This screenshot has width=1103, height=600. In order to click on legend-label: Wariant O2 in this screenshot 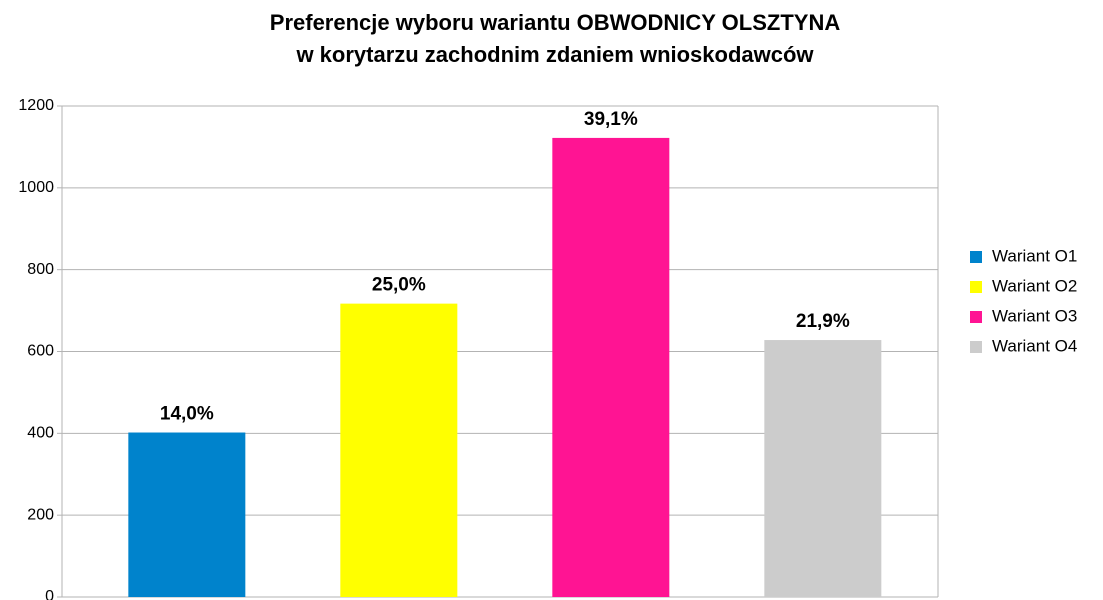, I will do `click(1034, 285)`.